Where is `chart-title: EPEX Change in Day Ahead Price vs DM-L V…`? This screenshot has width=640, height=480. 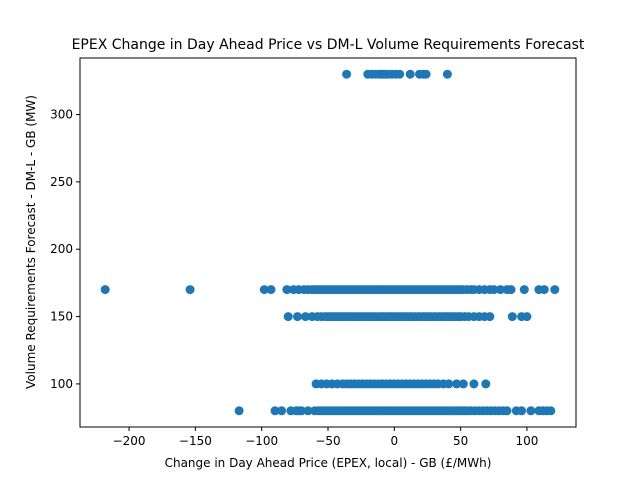 chart-title: EPEX Change in Day Ahead Price vs DM-L V… is located at coordinates (328, 45).